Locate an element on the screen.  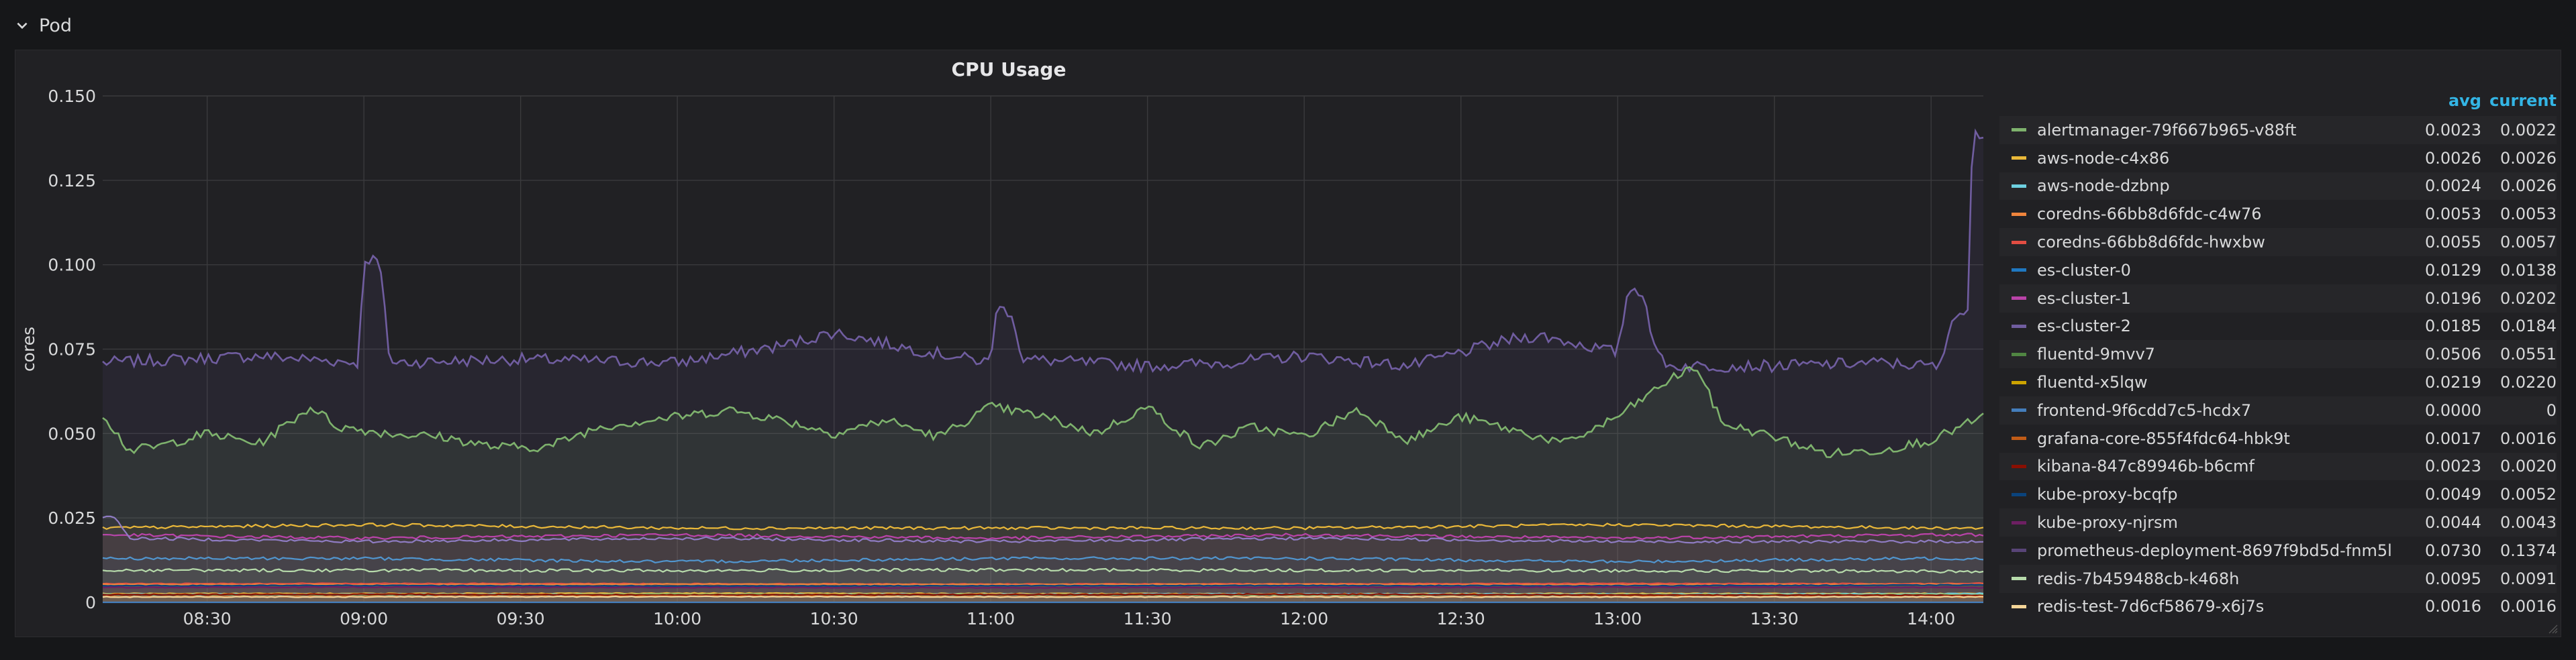
legend-item: kibana-847c89946b-b6cmf 0.0023 0.0020 is located at coordinates (2278, 466).